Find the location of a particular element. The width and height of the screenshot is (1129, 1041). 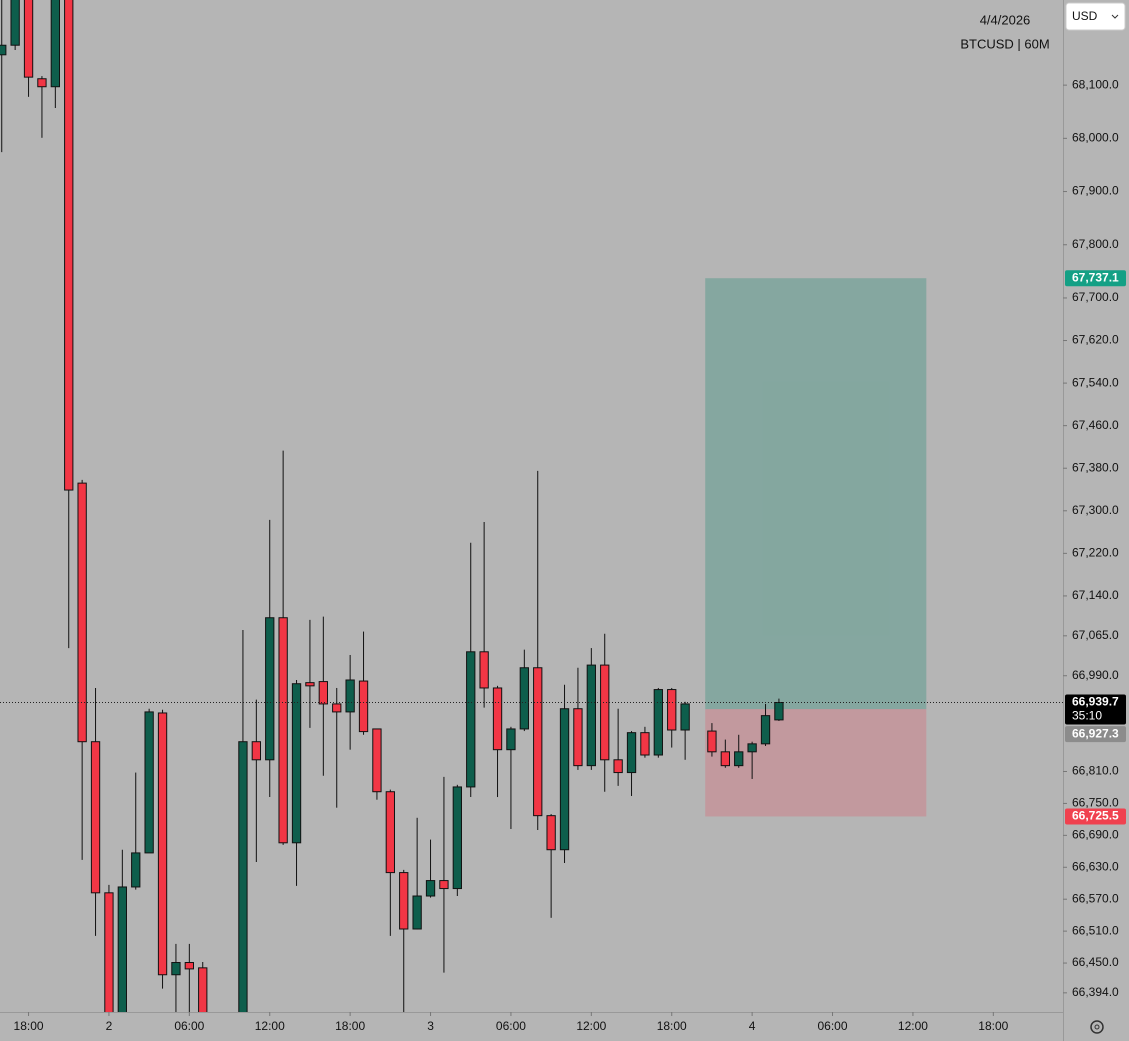

price-tag-label: 66,725.5 is located at coordinates (1095, 816).